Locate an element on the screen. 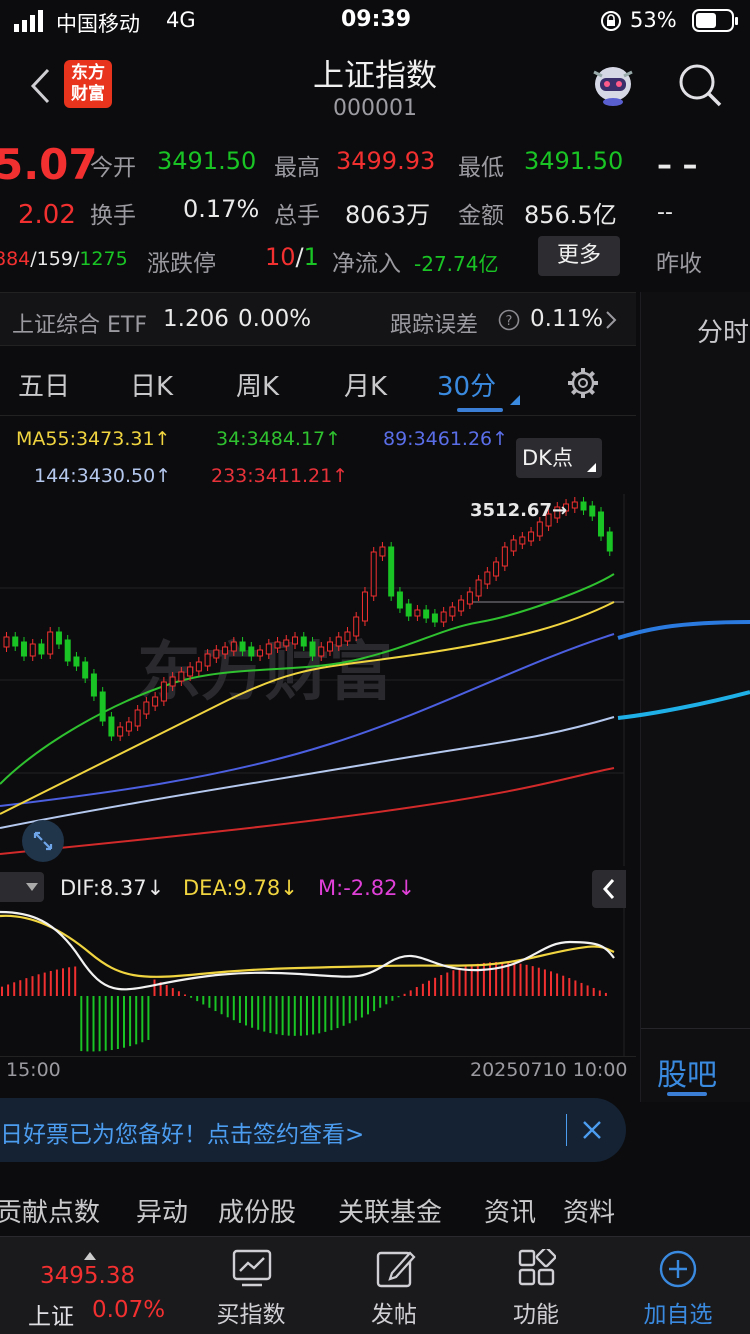  post-button: 发帖 is located at coordinates (394, 1315).